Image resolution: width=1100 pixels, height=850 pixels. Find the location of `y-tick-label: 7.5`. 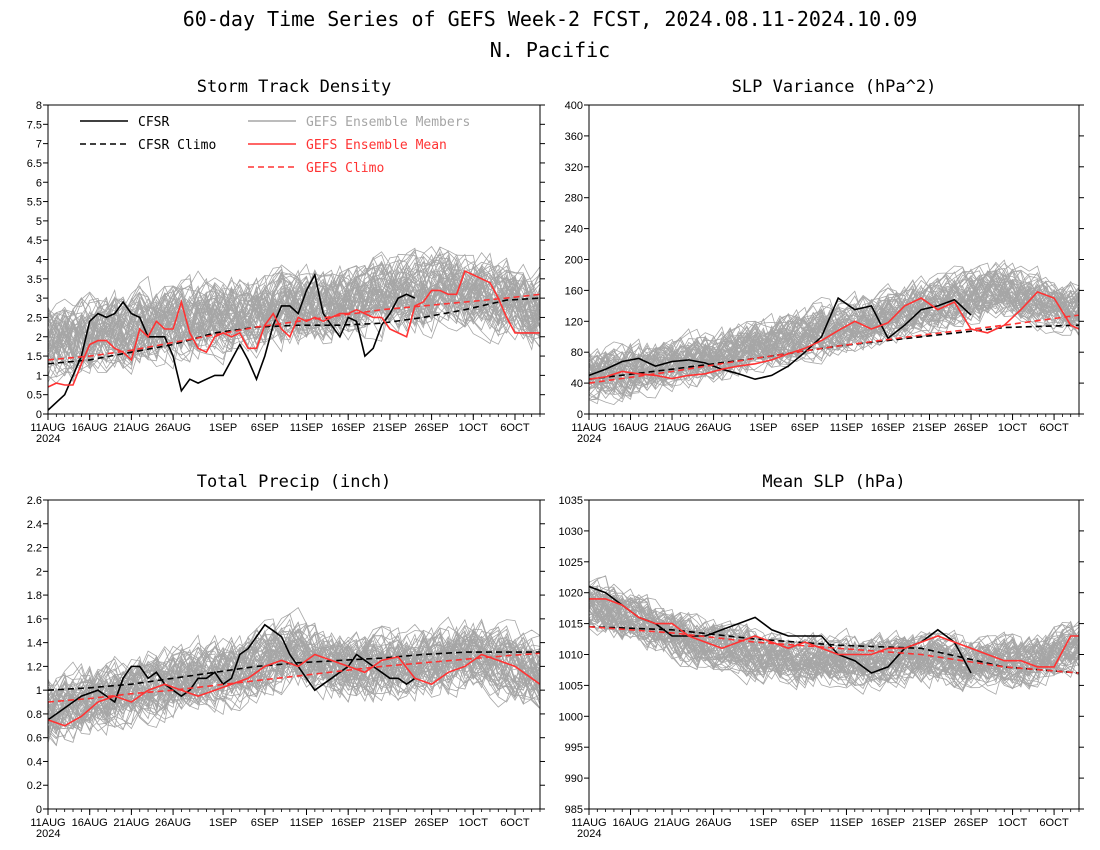

y-tick-label: 7.5 is located at coordinates (34, 125).